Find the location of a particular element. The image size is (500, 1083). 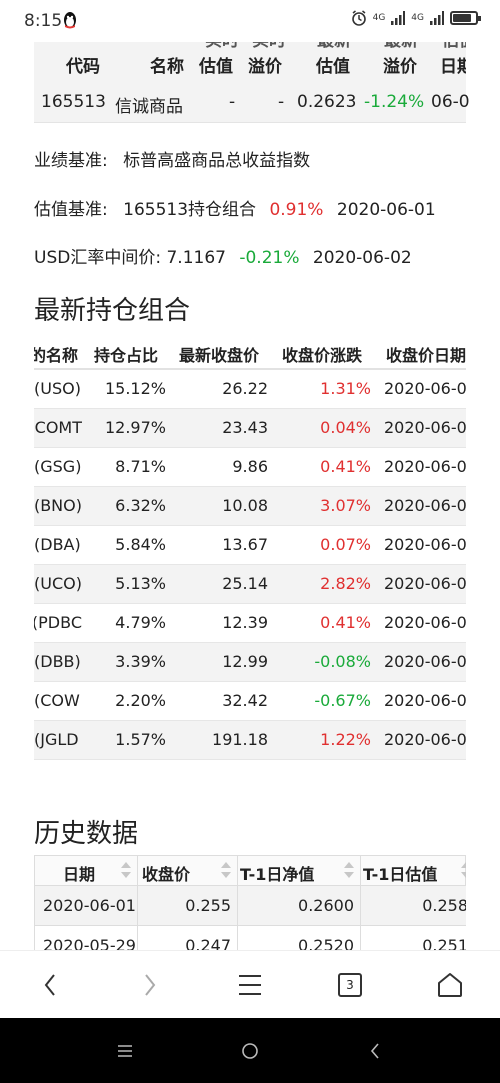

home-icon is located at coordinates (450, 985).